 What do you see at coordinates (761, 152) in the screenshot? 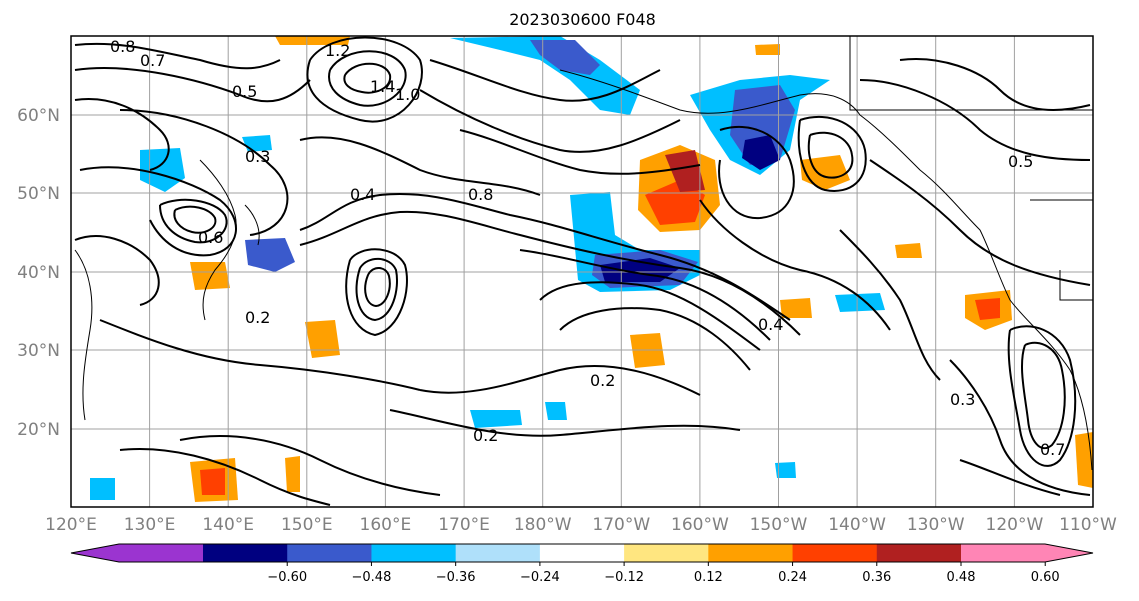
I see `shade-neg-alaska-max` at bounding box center [761, 152].